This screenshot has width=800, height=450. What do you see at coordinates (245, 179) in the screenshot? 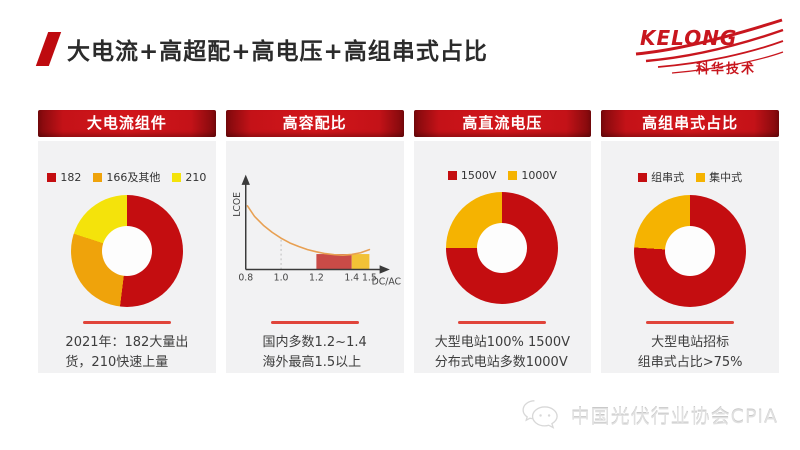
I see `y-axis-arrow-icon` at bounding box center [245, 179].